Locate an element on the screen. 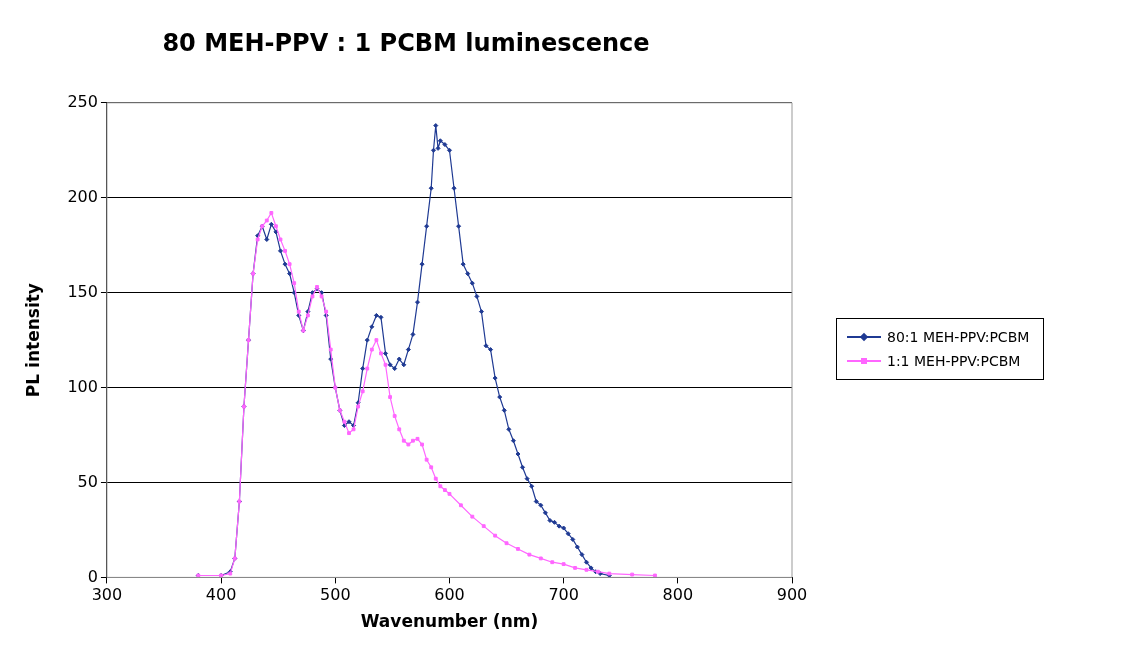 This screenshot has width=1144, height=647. y-axis-title: PL intensity is located at coordinates (32, 340).